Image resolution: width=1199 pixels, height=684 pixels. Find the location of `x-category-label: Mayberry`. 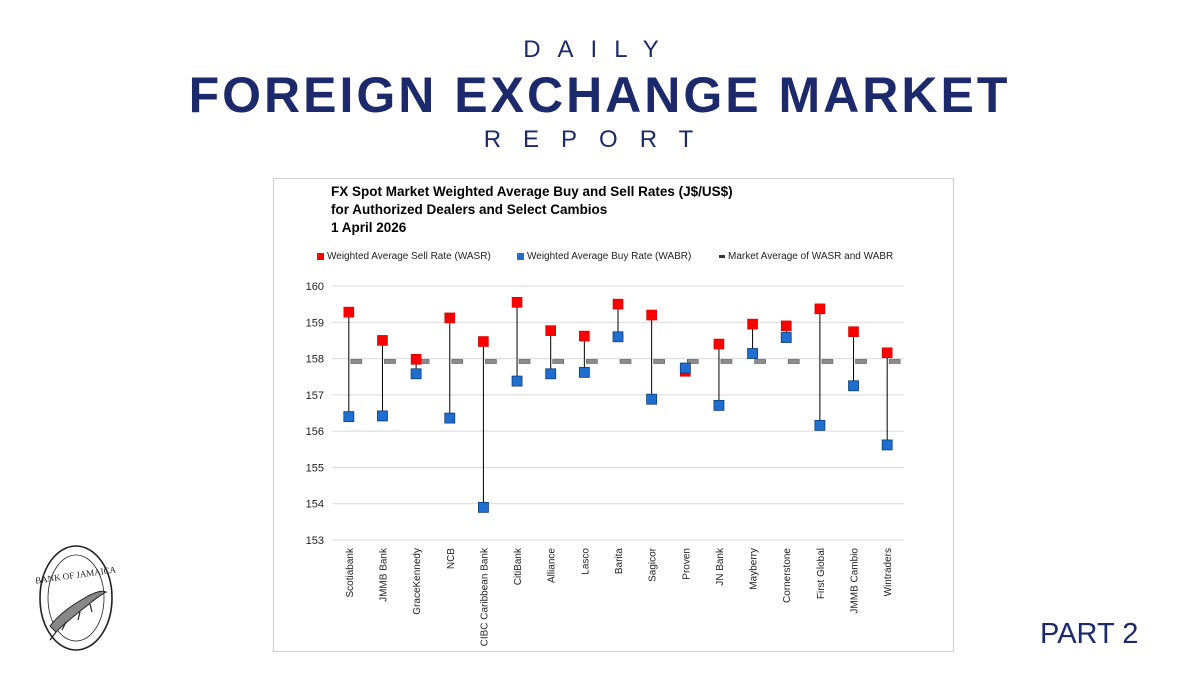

x-category-label: Mayberry is located at coordinates (754, 569).